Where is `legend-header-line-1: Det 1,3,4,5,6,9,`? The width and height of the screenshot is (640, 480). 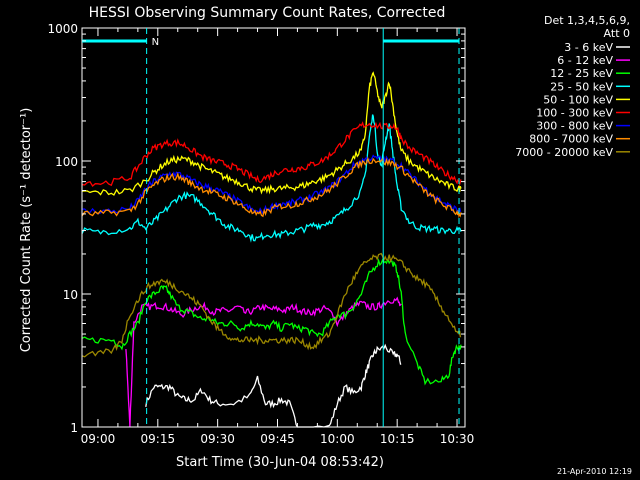 legend-header-line-1: Det 1,3,4,5,6,9, is located at coordinates (587, 20).